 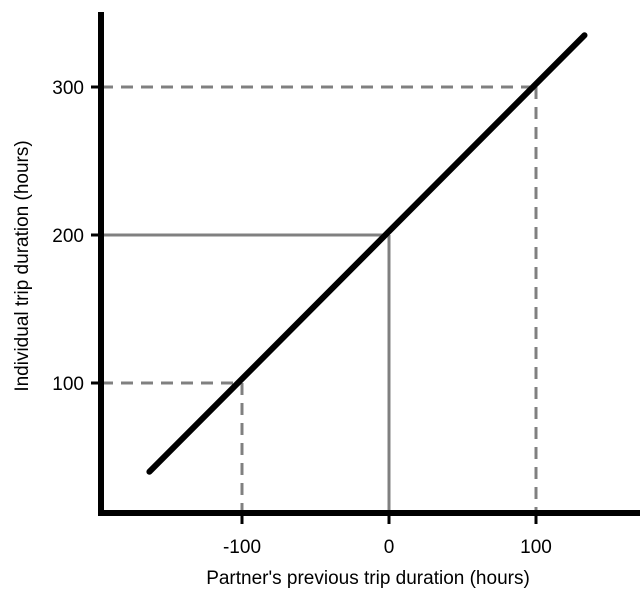 What do you see at coordinates (242, 547) in the screenshot?
I see `x-tick-label: -100` at bounding box center [242, 547].